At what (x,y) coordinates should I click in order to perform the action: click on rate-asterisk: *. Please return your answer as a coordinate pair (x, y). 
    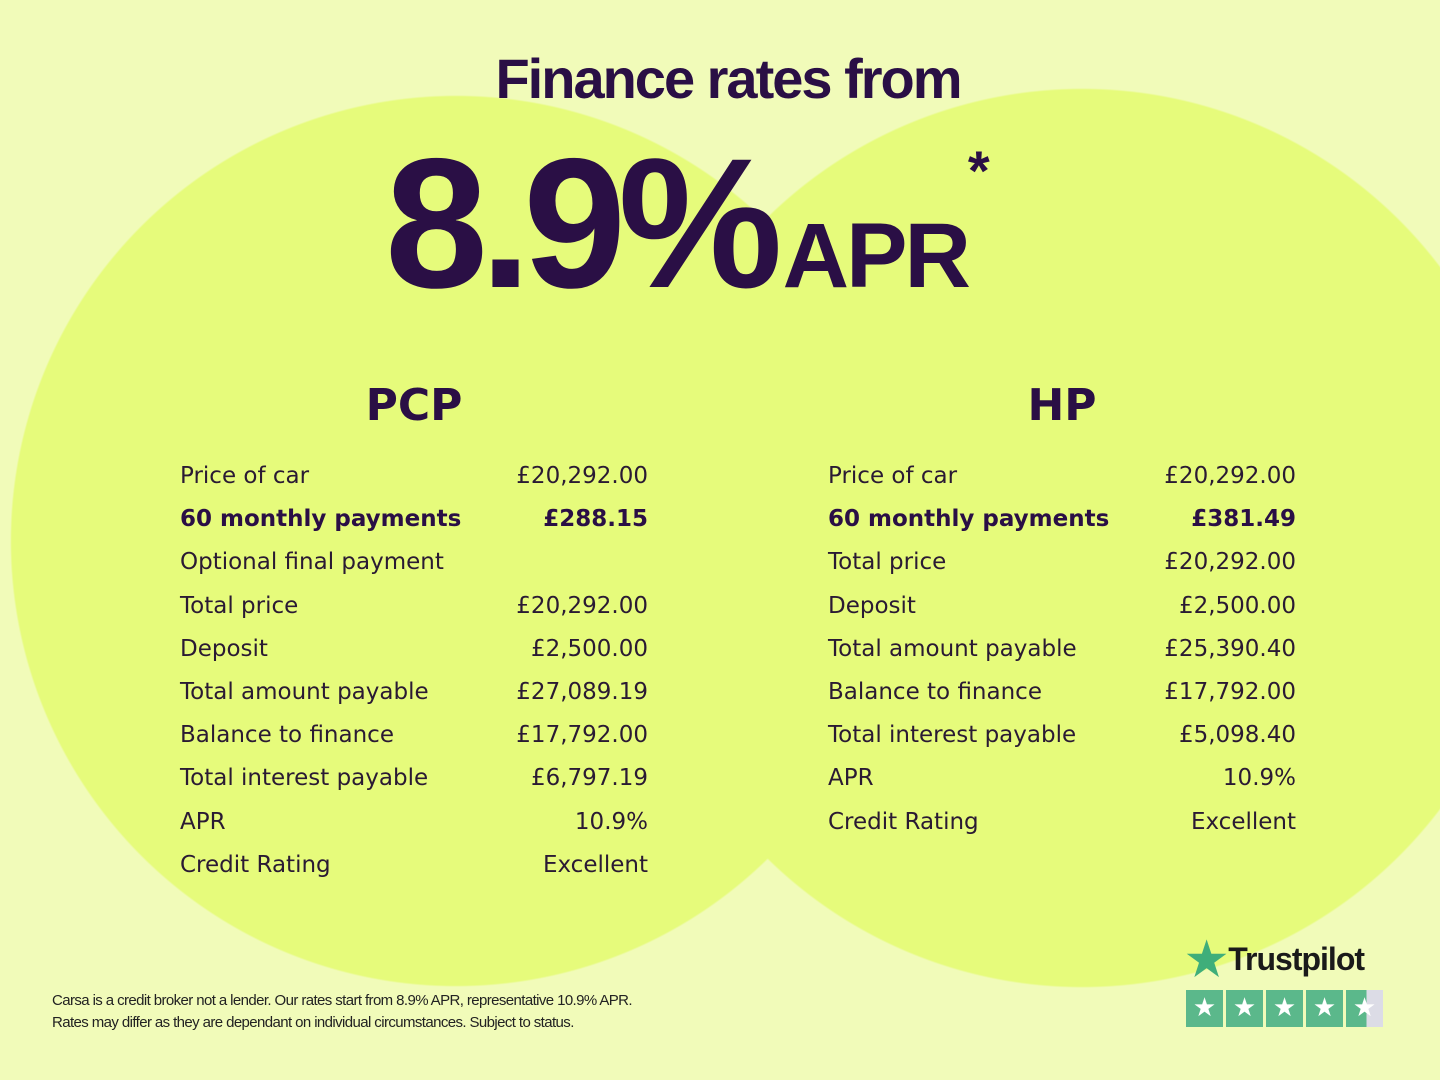
    Looking at the image, I should click on (978, 170).